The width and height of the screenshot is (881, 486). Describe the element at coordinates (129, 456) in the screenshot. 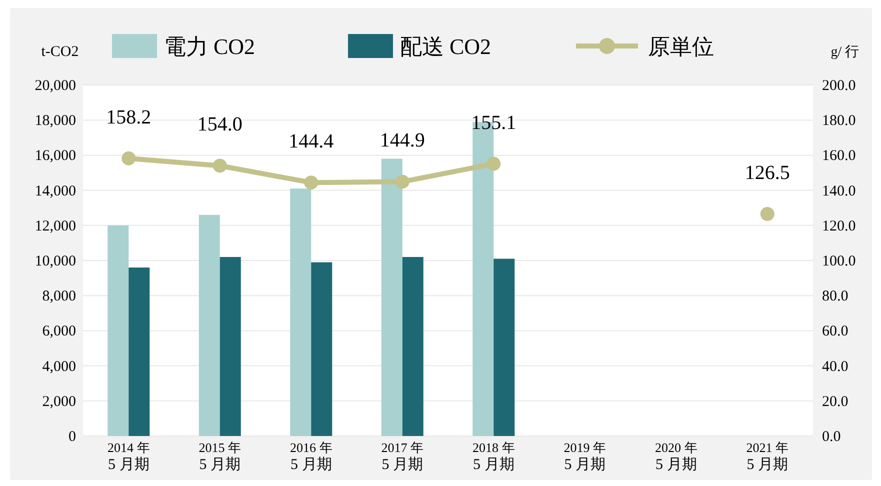

I see `x-tick-label: 2014 年 5 月期` at that location.